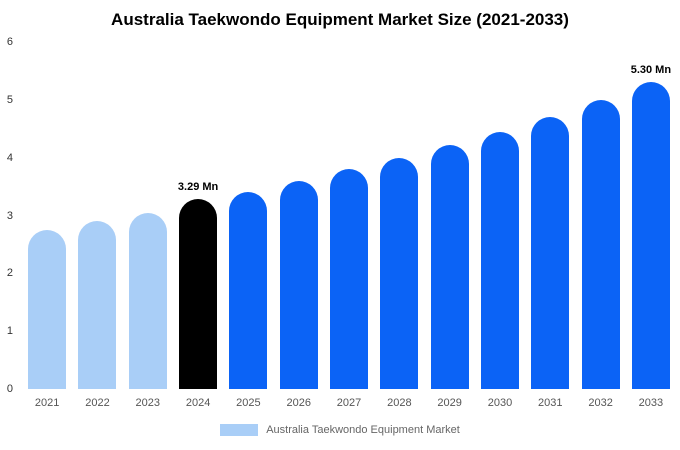 Image resolution: width=680 pixels, height=450 pixels. I want to click on bar-column: 2027, so click(349, 225).